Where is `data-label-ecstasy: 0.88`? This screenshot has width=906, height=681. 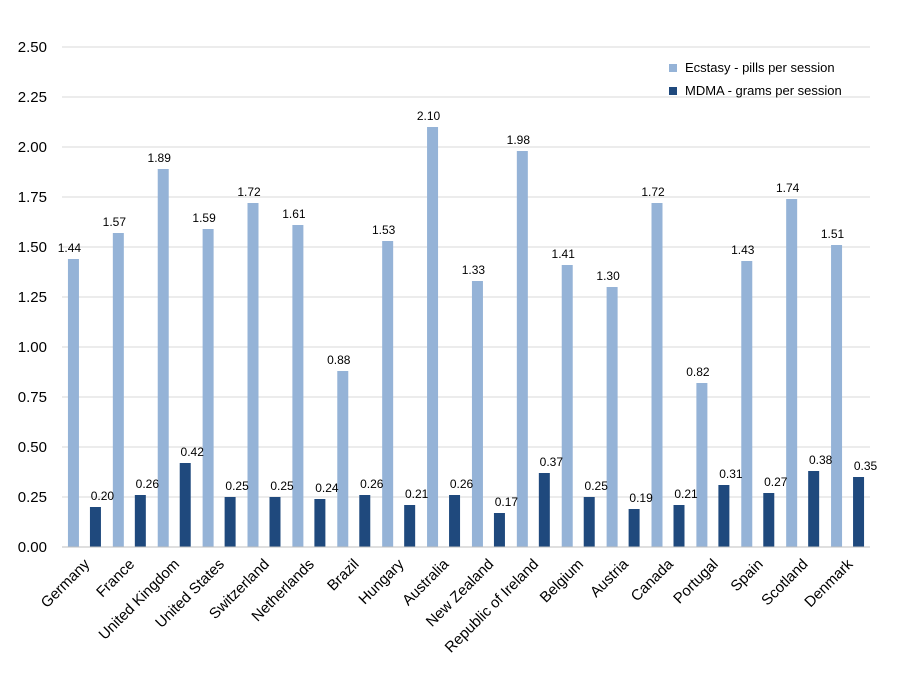
data-label-ecstasy: 0.88 is located at coordinates (339, 360).